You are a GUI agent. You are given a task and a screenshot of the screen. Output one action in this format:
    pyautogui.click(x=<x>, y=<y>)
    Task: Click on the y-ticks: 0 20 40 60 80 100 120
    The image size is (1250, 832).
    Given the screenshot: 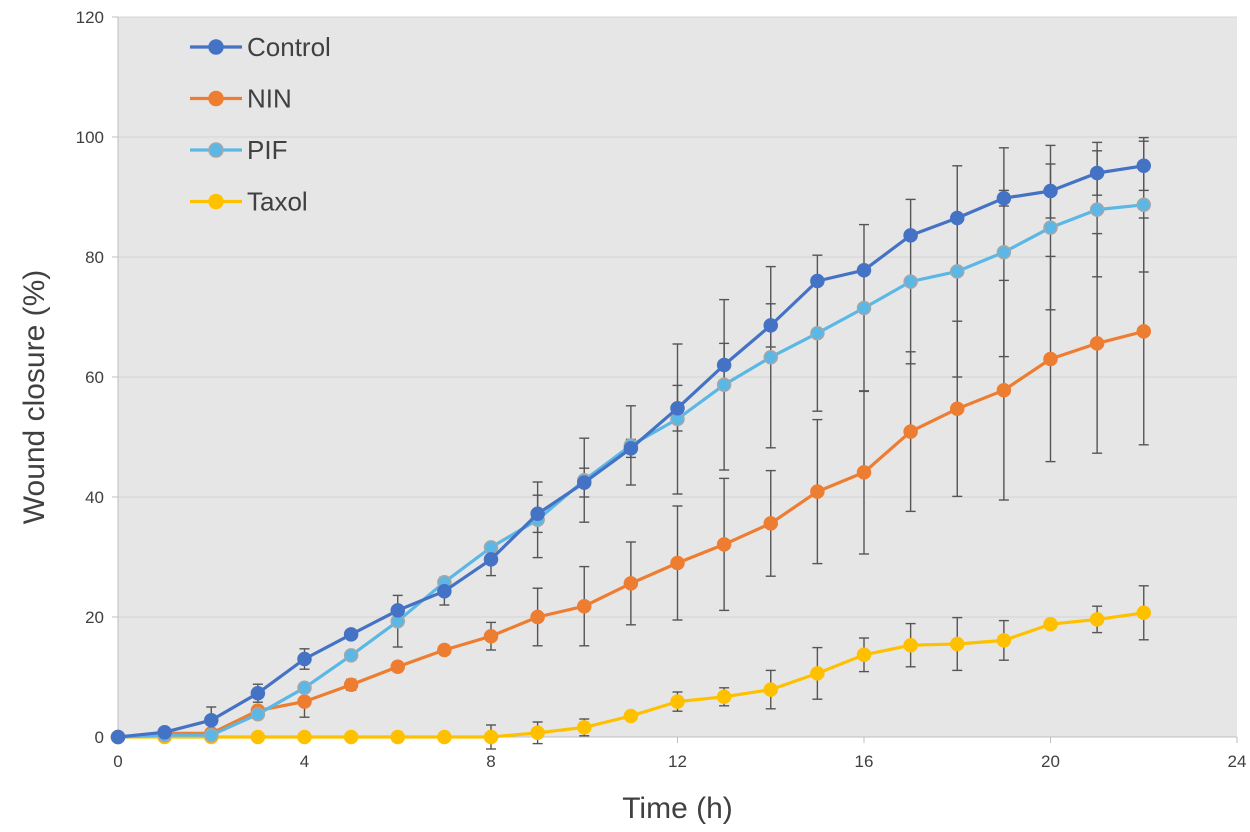 What is the action you would take?
    pyautogui.click(x=97, y=377)
    